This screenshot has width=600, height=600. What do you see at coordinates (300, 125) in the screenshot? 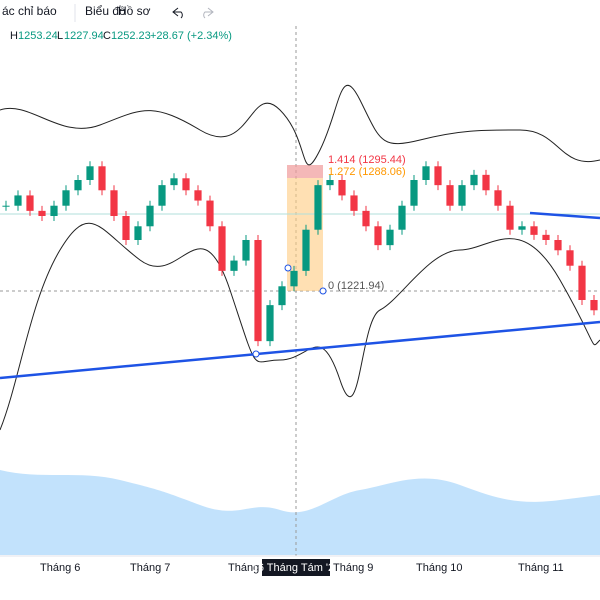
I see `bollinger-upper` at bounding box center [300, 125].